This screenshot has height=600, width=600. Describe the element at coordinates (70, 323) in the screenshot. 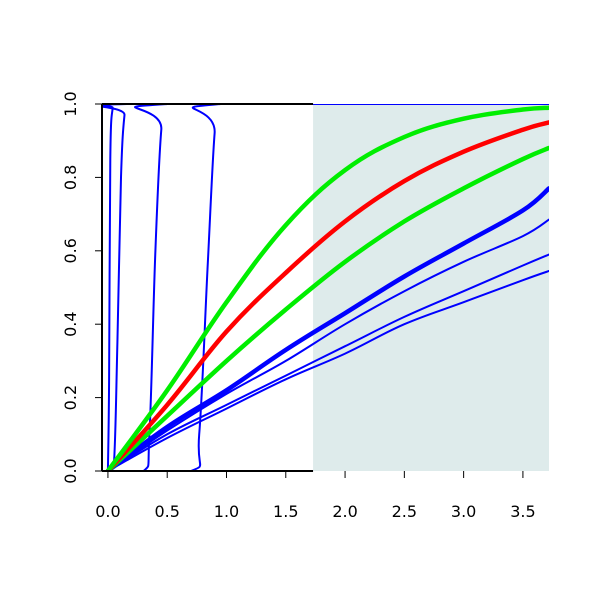

I see `y-tick-label: 0.4` at that location.